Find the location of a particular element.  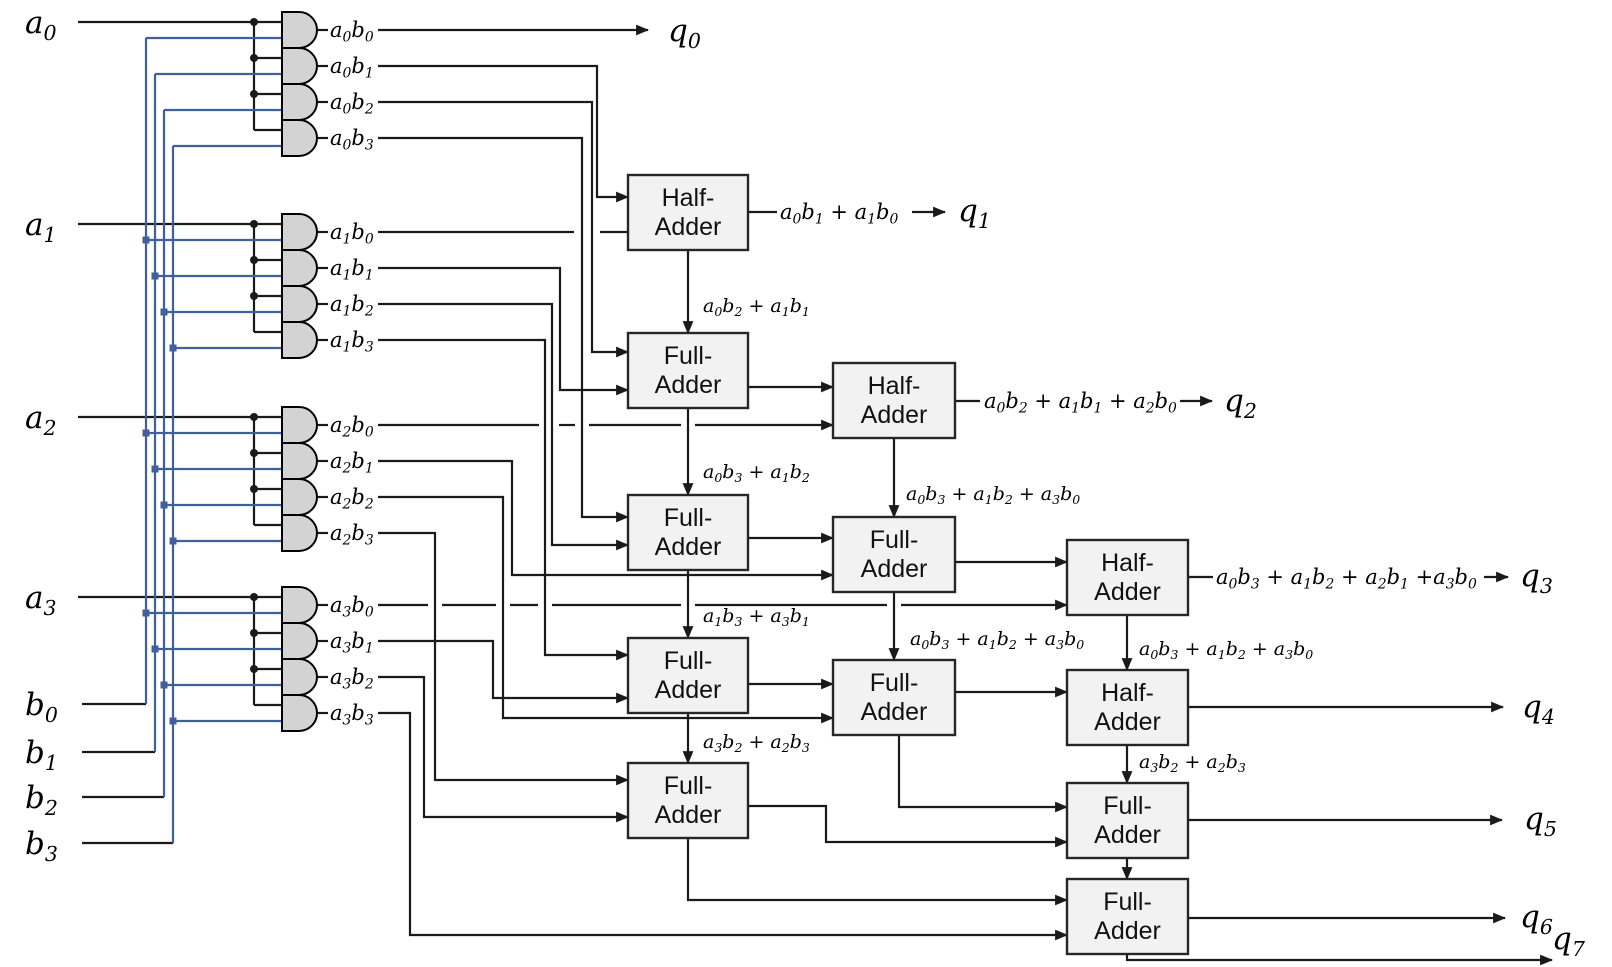

wire-label: a0b2 + a1b1 is located at coordinates (756, 307).